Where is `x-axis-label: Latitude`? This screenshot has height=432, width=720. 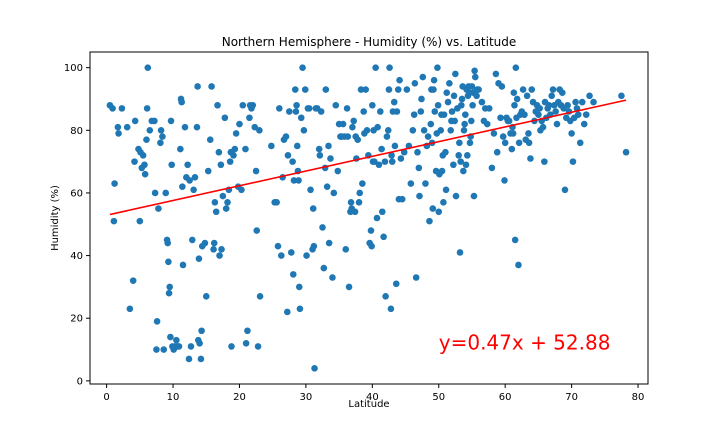
x-axis-label: Latitude is located at coordinates (368, 404).